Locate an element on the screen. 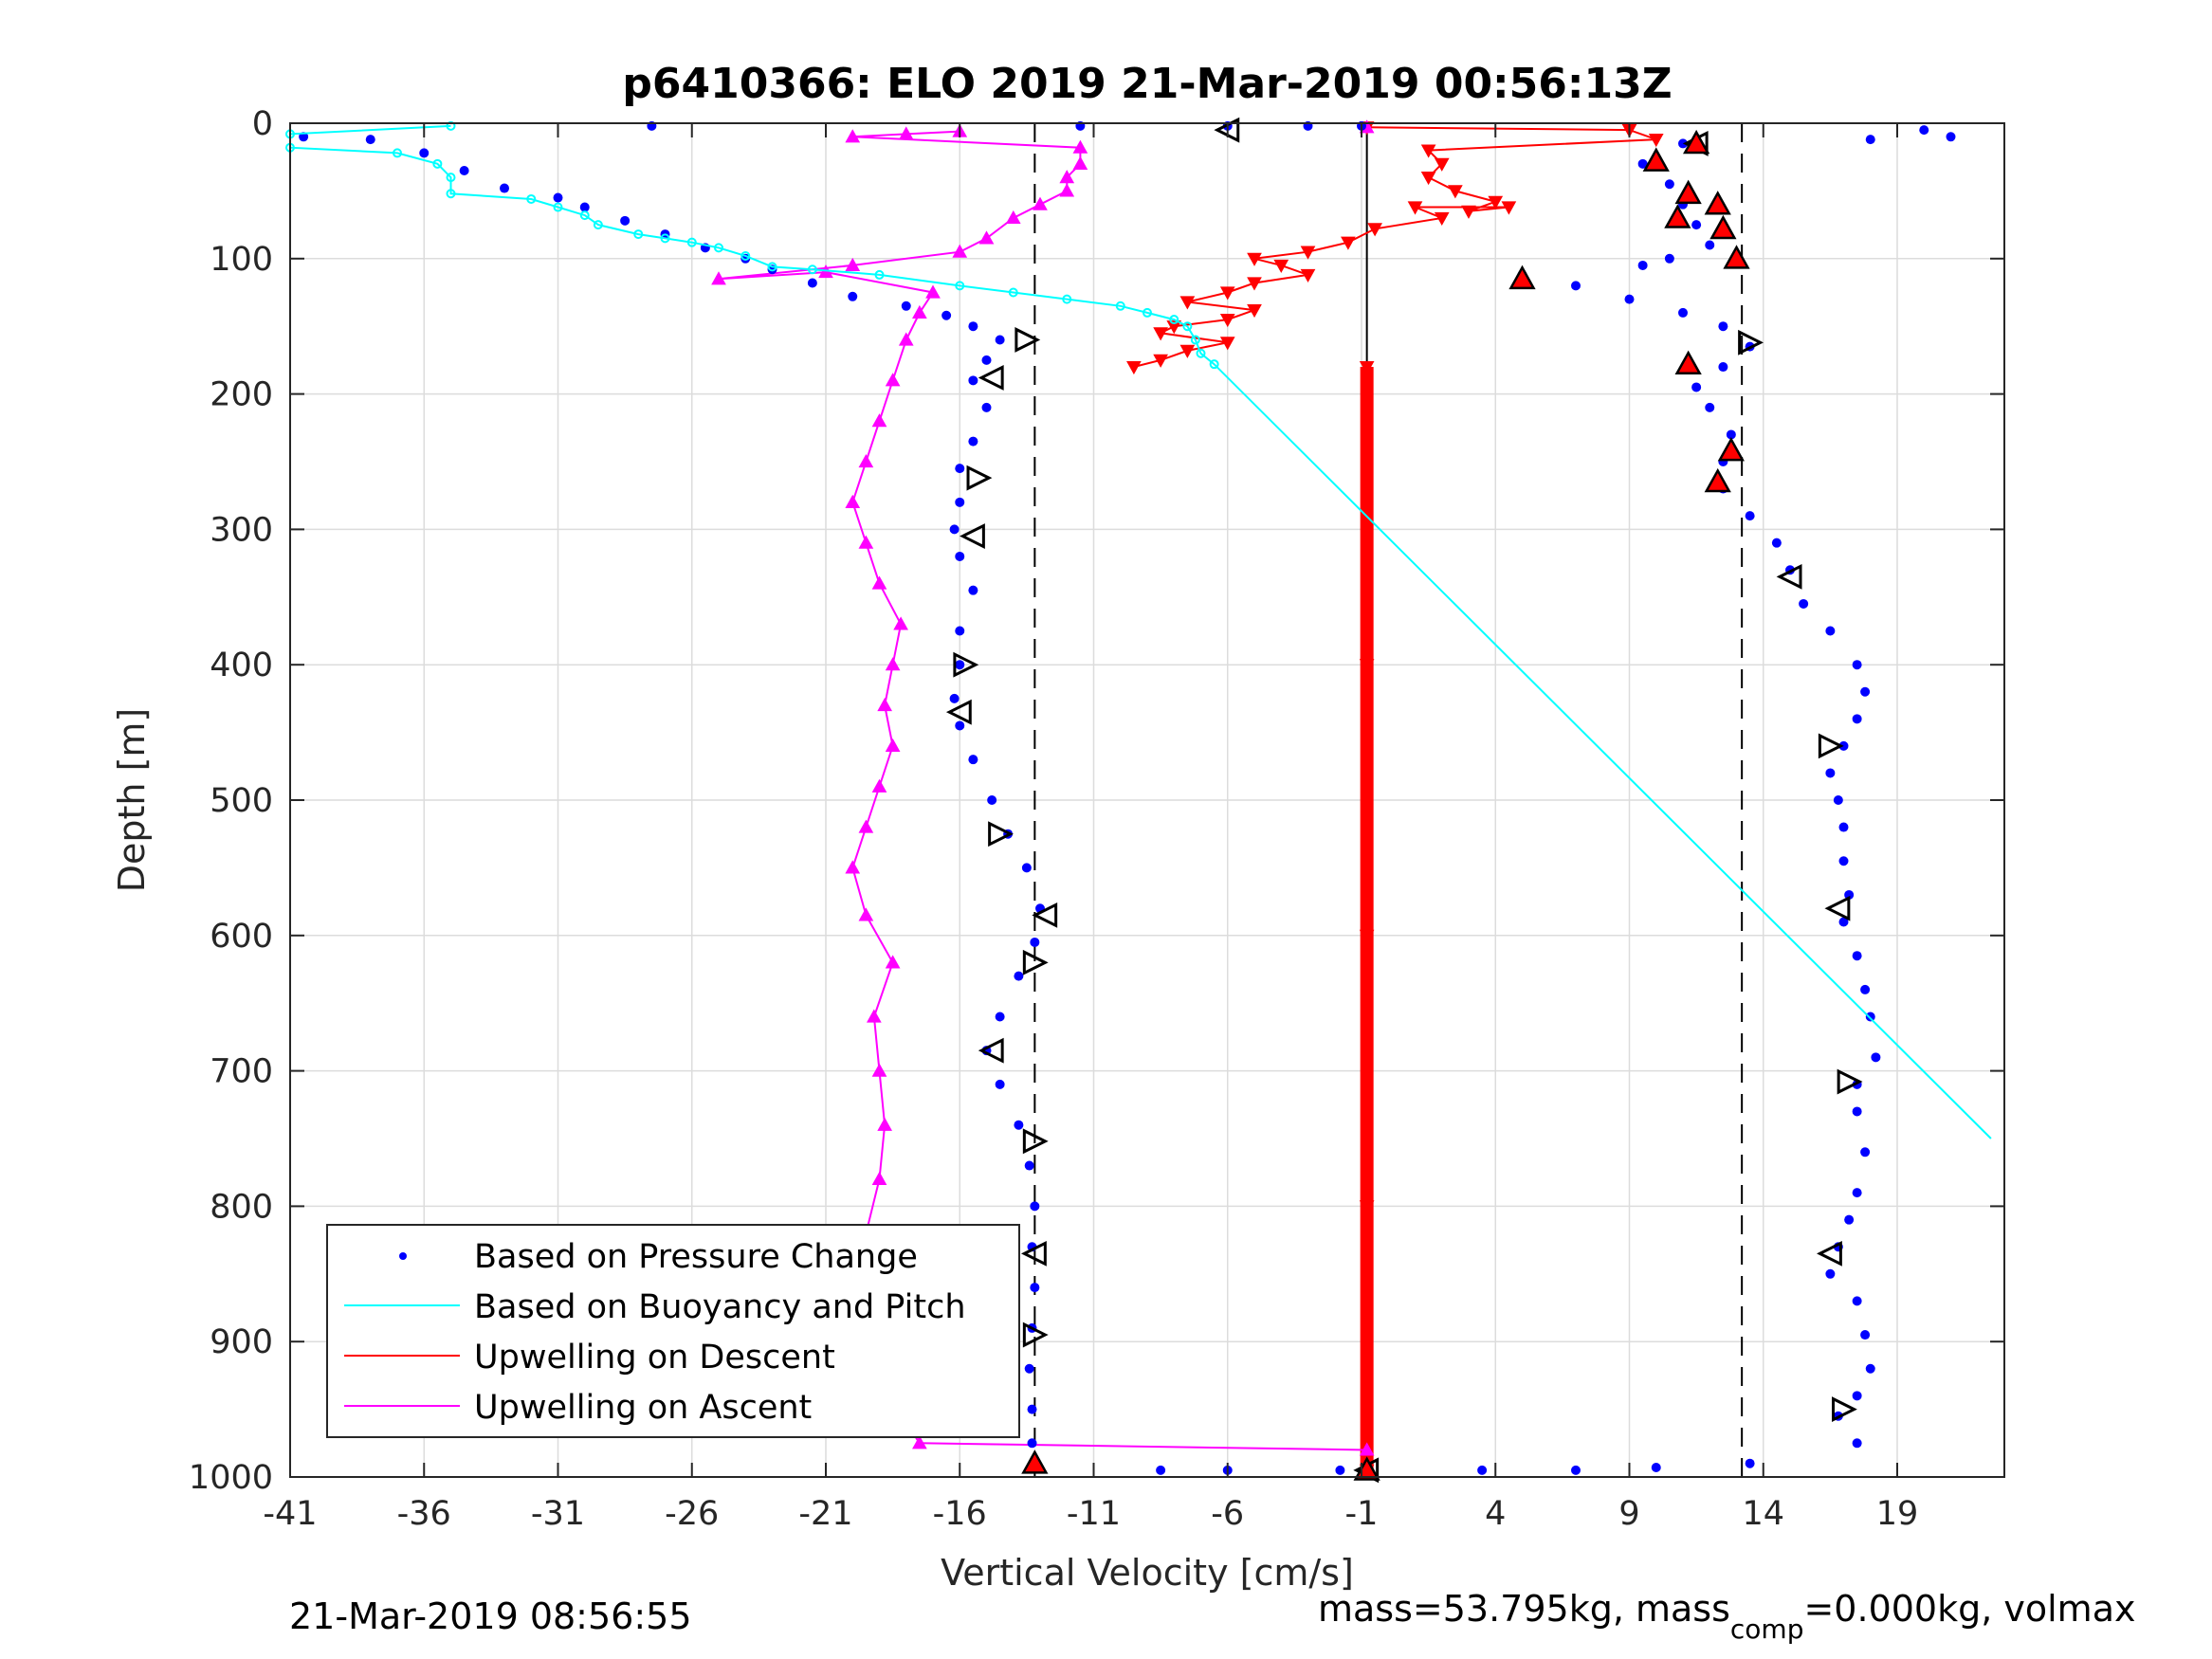  x-tick-label: -41 is located at coordinates (290, 1514).